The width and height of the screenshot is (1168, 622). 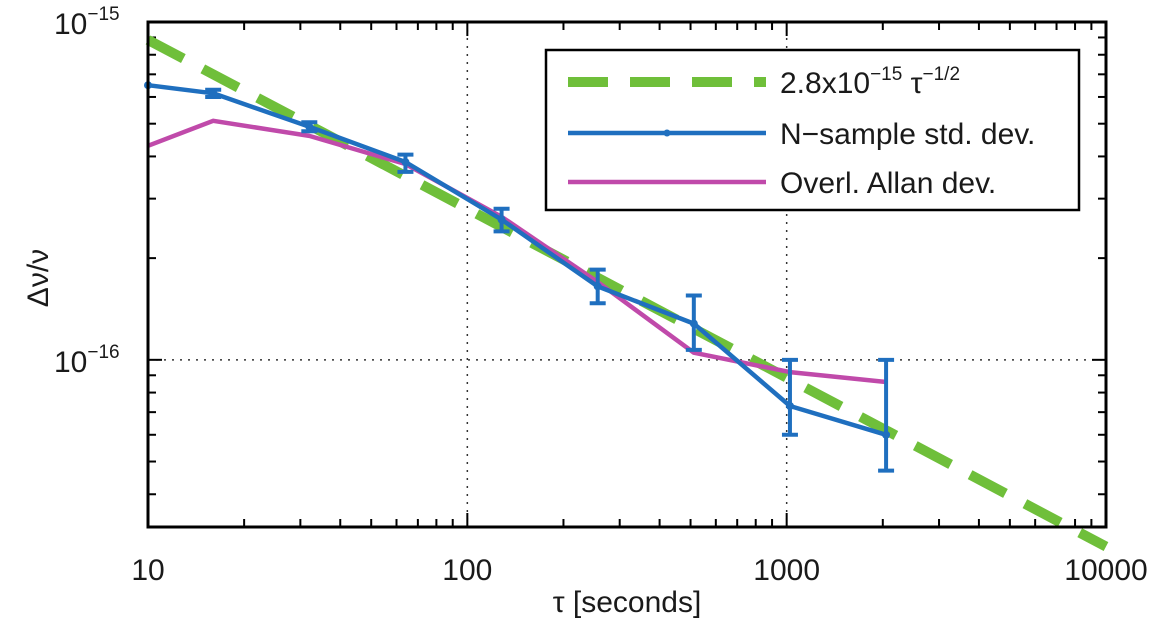 I want to click on y-axis-label: Δν/ν, so click(x=38, y=278).